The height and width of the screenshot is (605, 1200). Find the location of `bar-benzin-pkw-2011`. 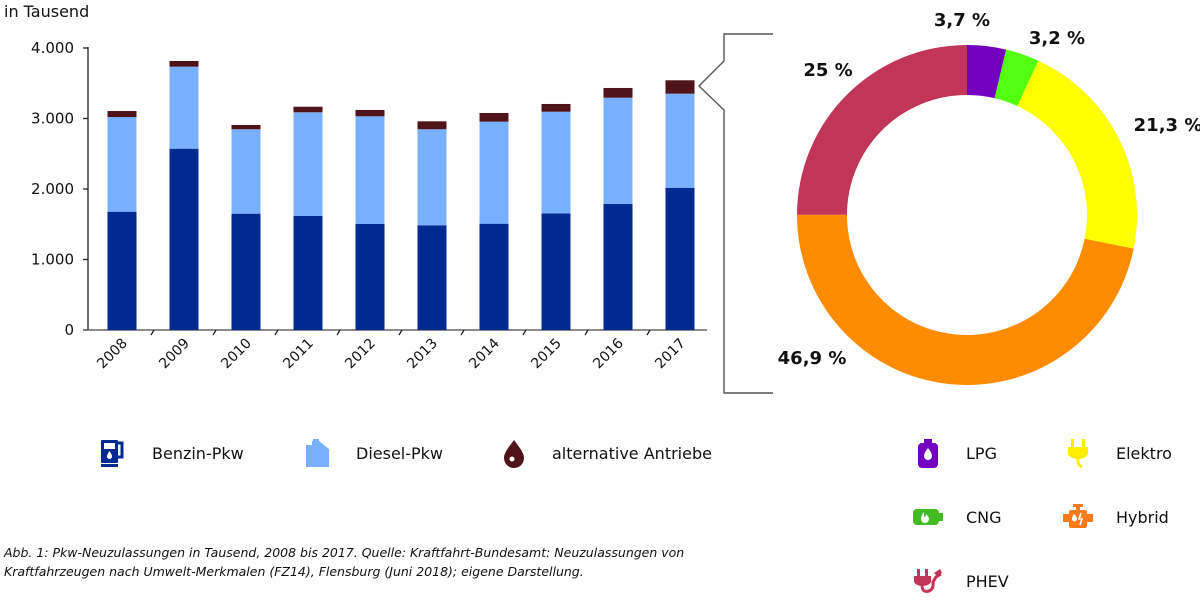

bar-benzin-pkw-2011 is located at coordinates (308, 273).